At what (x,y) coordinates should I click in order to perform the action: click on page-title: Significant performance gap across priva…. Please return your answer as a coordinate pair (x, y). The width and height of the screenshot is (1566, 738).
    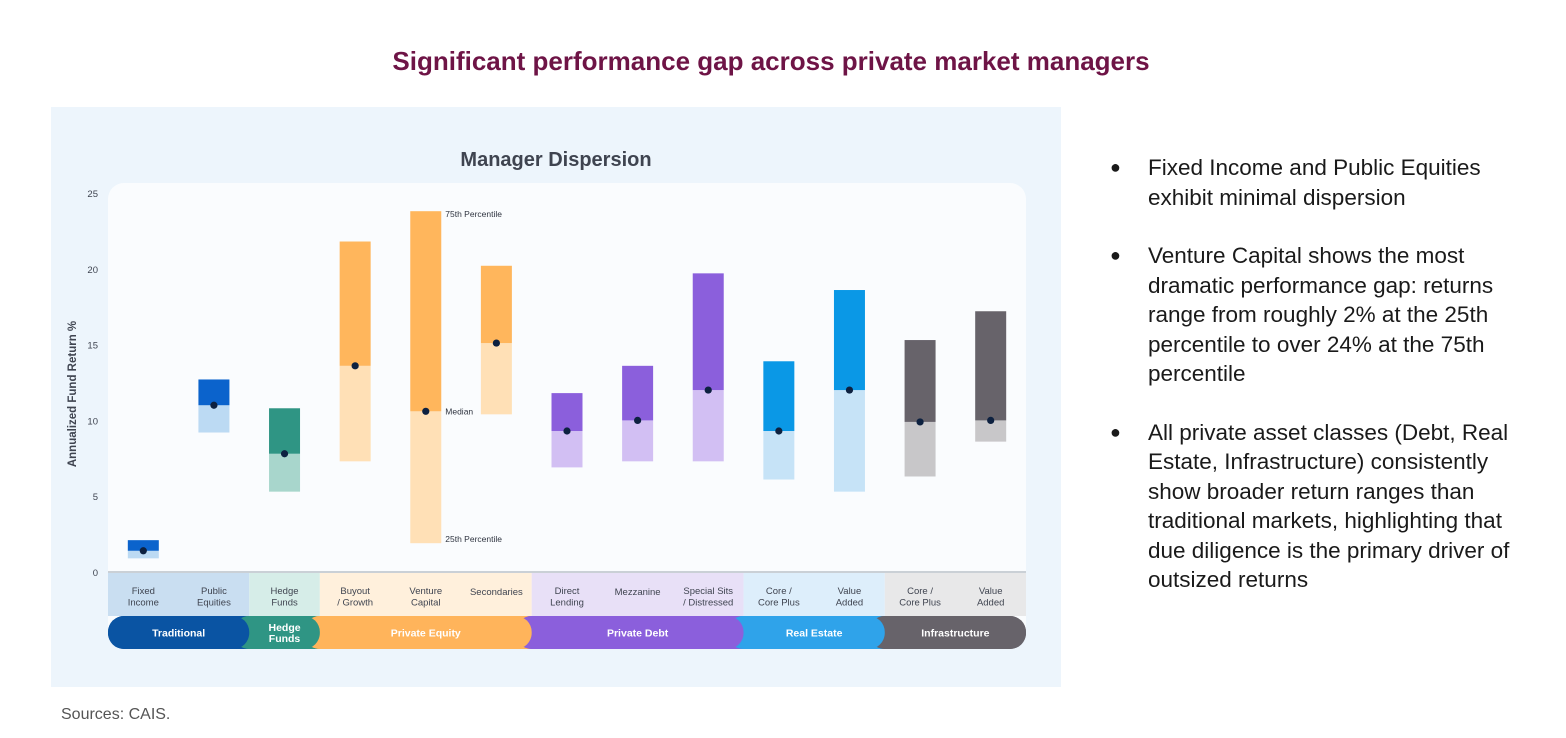
    Looking at the image, I should click on (771, 61).